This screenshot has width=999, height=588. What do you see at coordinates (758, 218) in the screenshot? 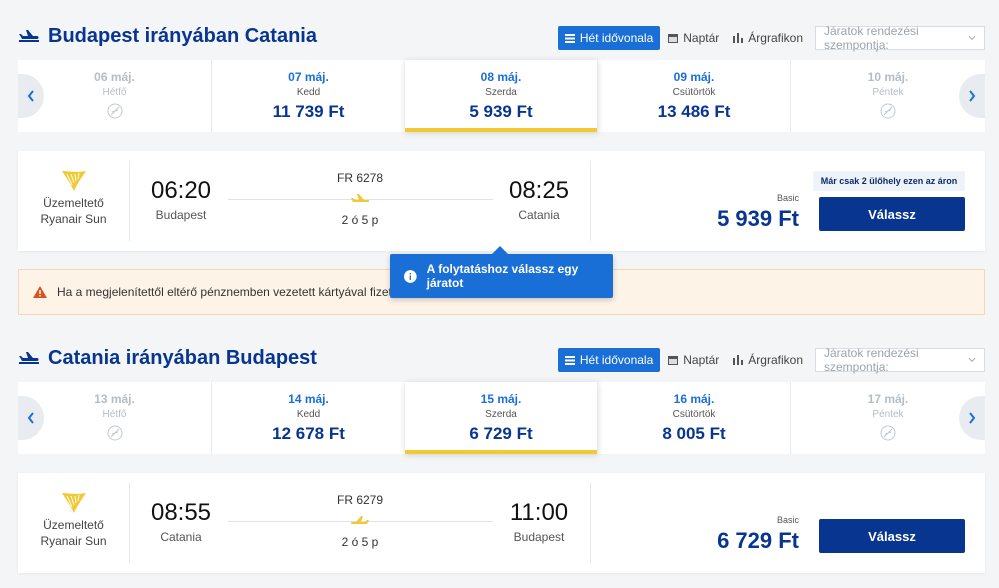
I see `flight-price: 5 939 Ft` at bounding box center [758, 218].